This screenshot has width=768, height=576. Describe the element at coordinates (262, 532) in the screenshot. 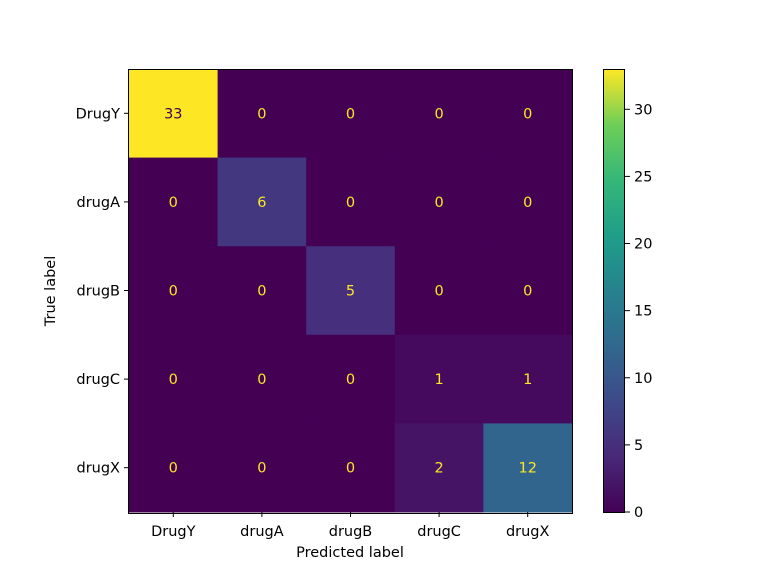

I see `x-tick-label: drugA` at that location.